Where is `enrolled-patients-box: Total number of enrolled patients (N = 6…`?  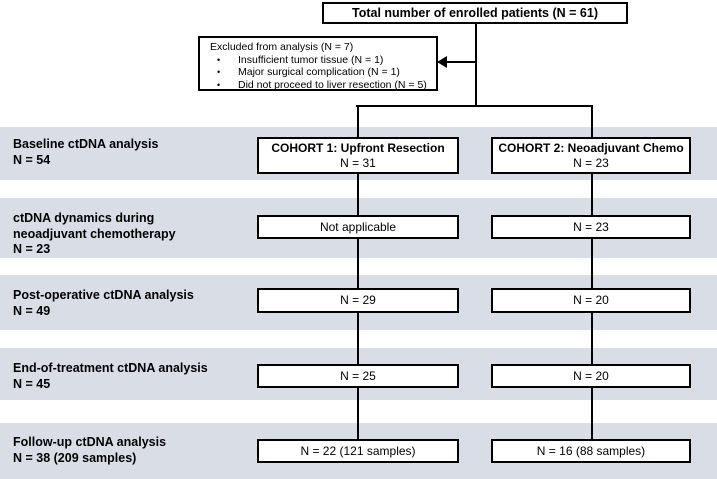
enrolled-patients-box: Total number of enrolled patients (N = 6… is located at coordinates (475, 13).